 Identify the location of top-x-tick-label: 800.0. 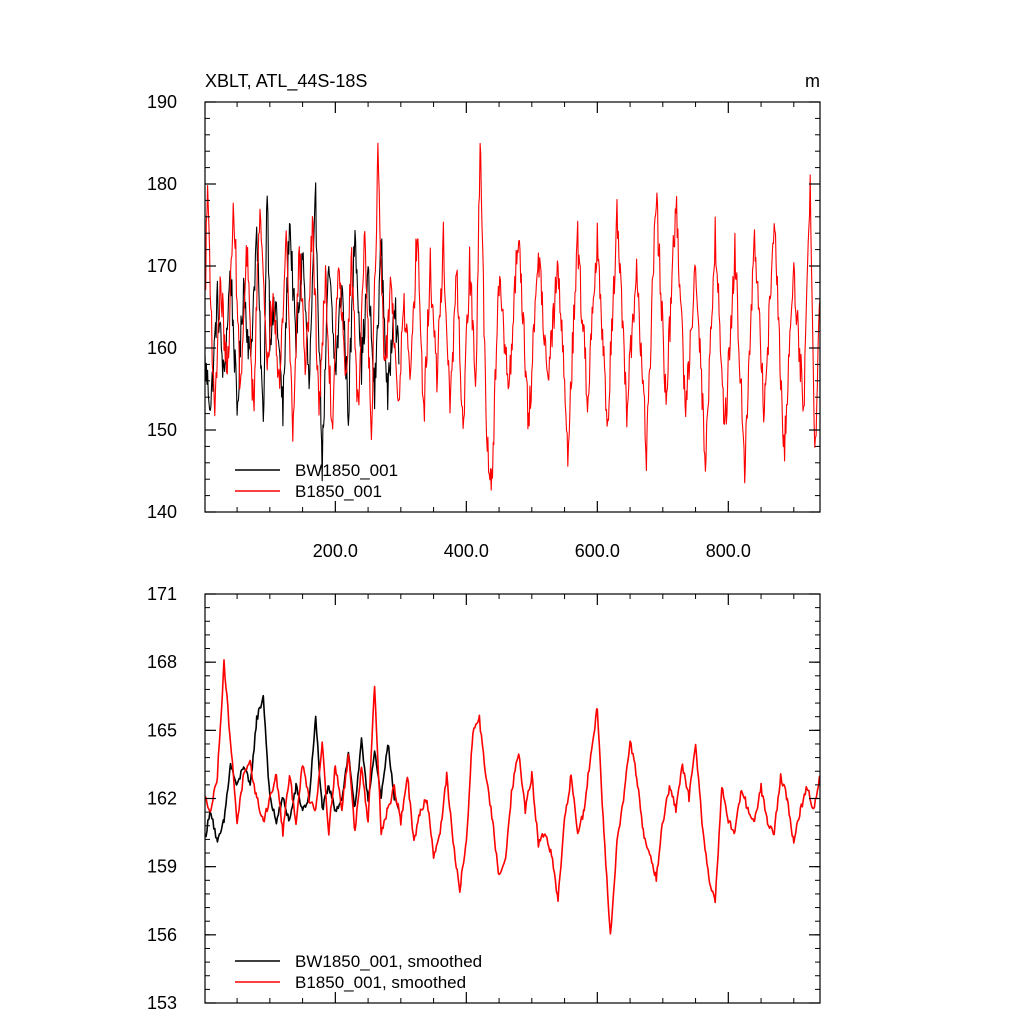
(728, 551).